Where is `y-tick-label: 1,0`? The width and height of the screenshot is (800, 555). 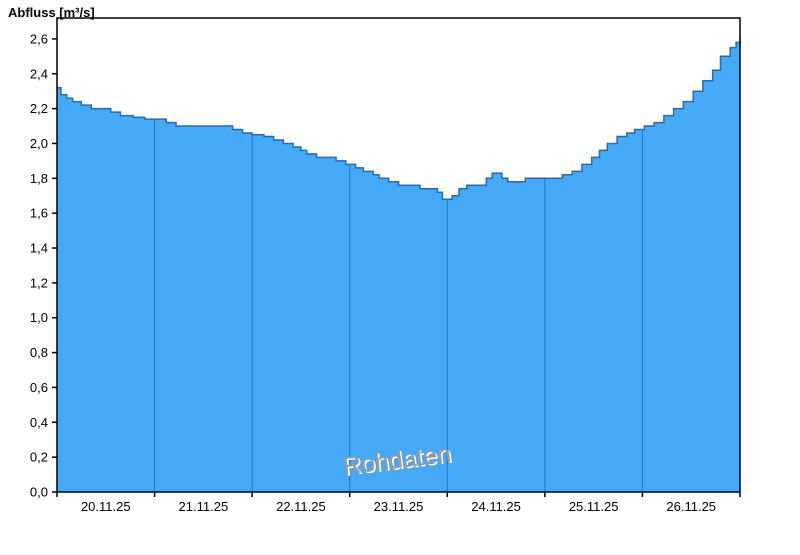 y-tick-label: 1,0 is located at coordinates (39, 317).